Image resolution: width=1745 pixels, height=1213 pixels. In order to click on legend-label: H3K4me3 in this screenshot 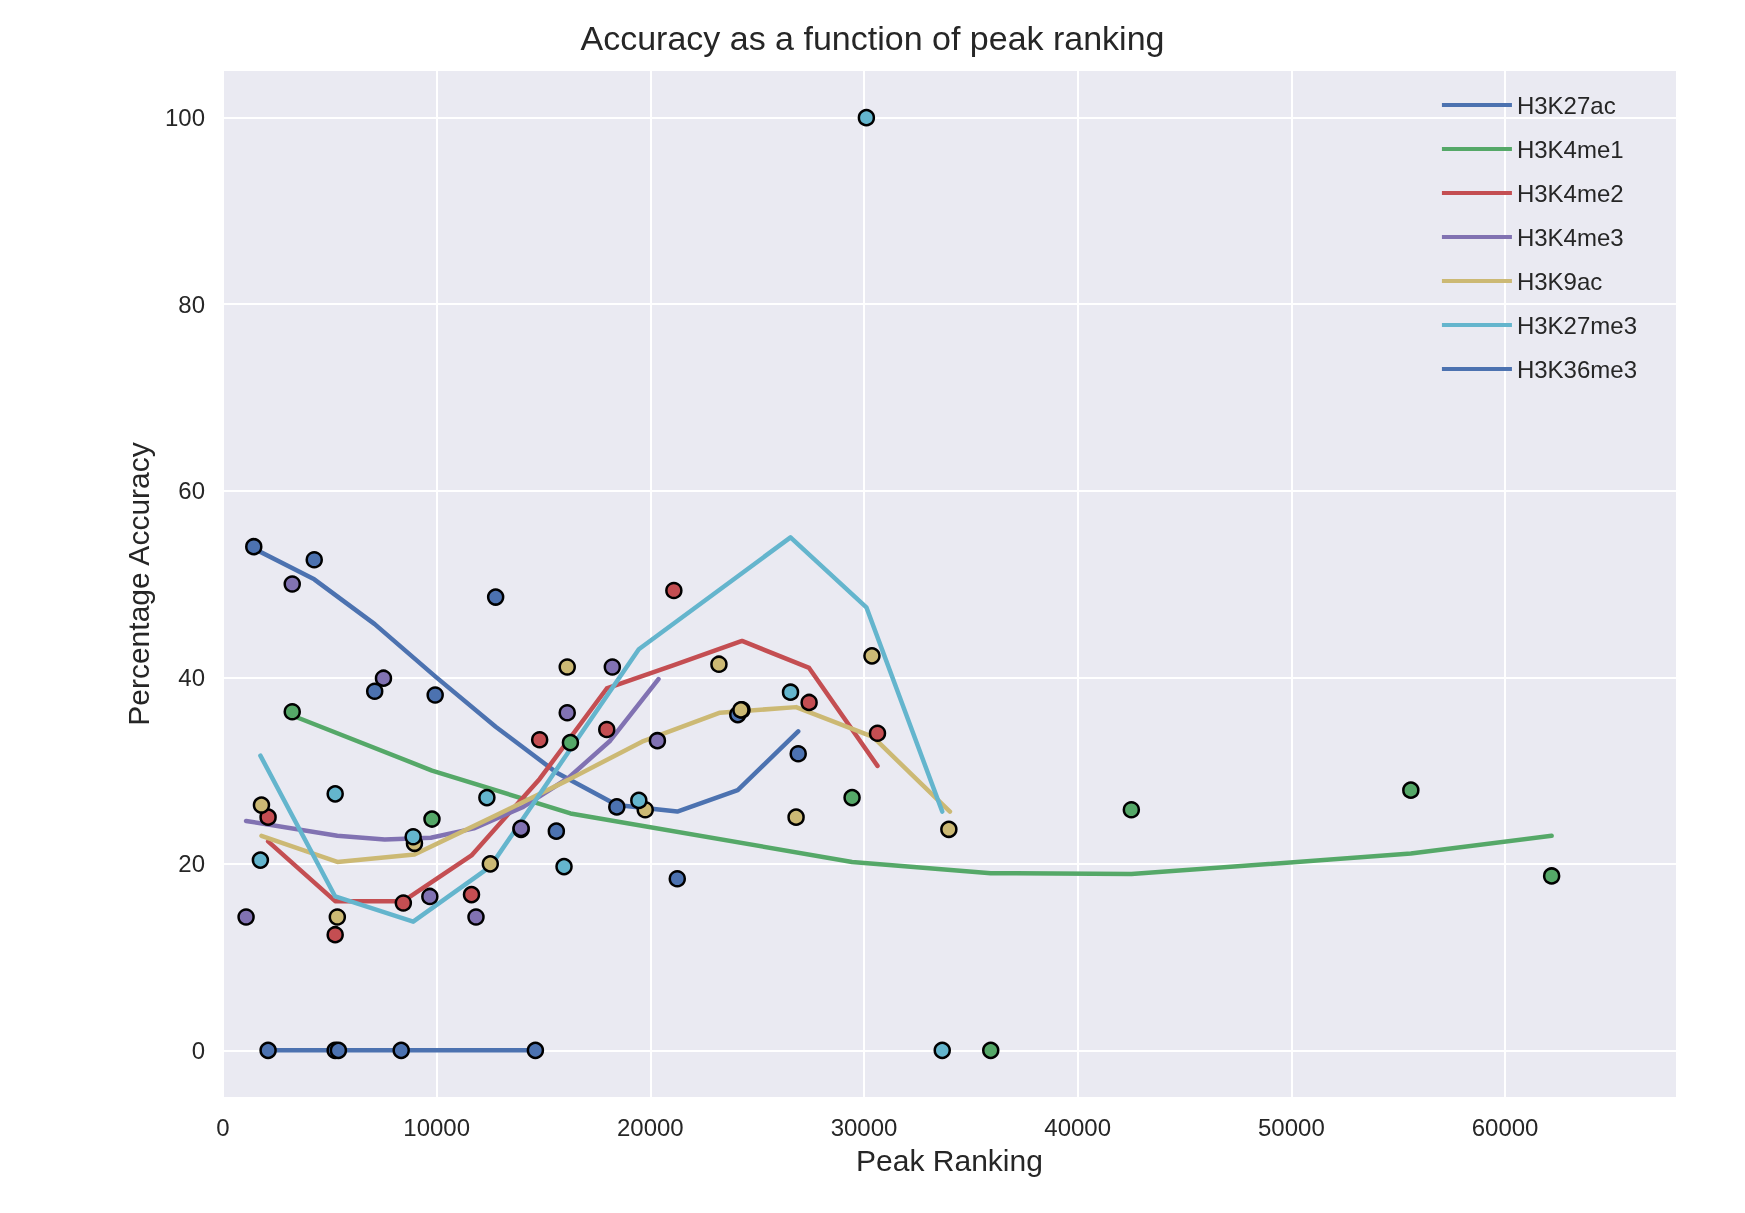, I will do `click(1570, 237)`.